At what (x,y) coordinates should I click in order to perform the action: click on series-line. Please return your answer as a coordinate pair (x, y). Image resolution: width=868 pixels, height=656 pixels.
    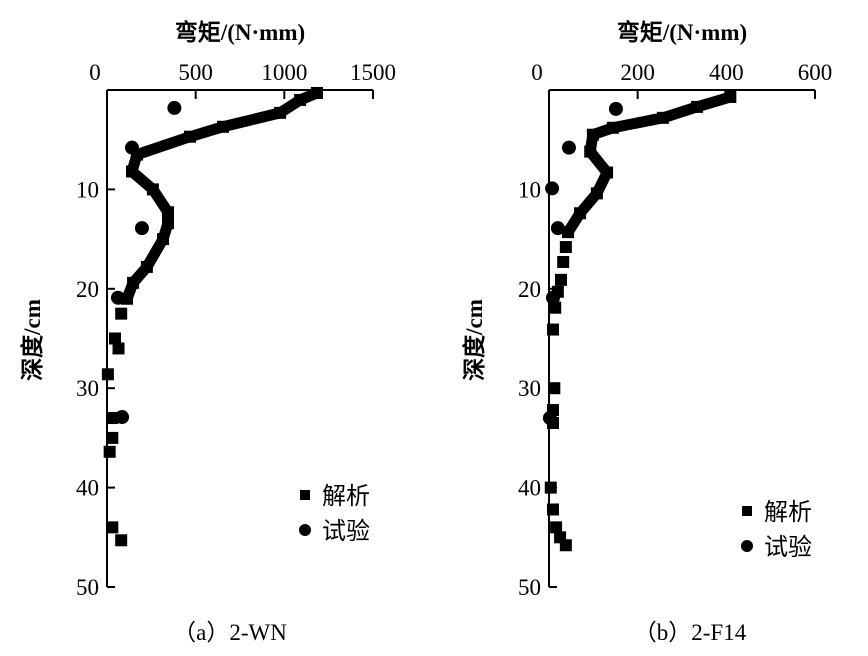
    Looking at the image, I should click on (647, 163).